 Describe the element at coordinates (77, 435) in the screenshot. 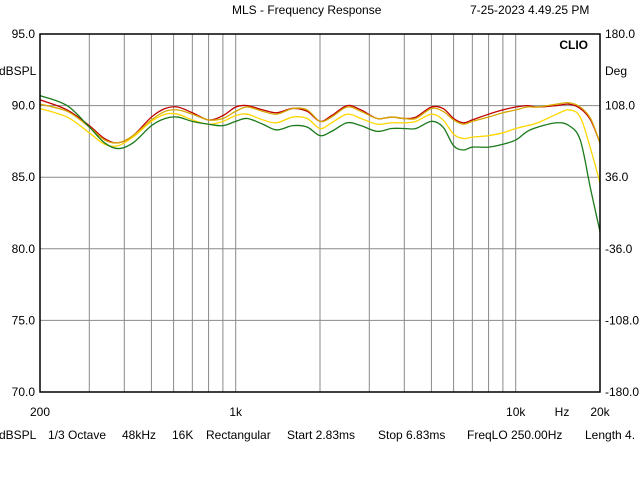

I see `footer-smoothing: 1/3 Octave` at that location.